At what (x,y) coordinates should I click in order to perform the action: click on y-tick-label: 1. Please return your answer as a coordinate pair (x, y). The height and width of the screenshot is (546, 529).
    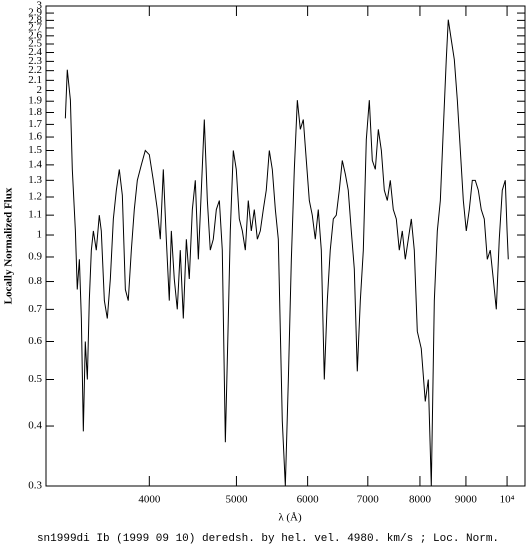
    Looking at the image, I should click on (40, 235).